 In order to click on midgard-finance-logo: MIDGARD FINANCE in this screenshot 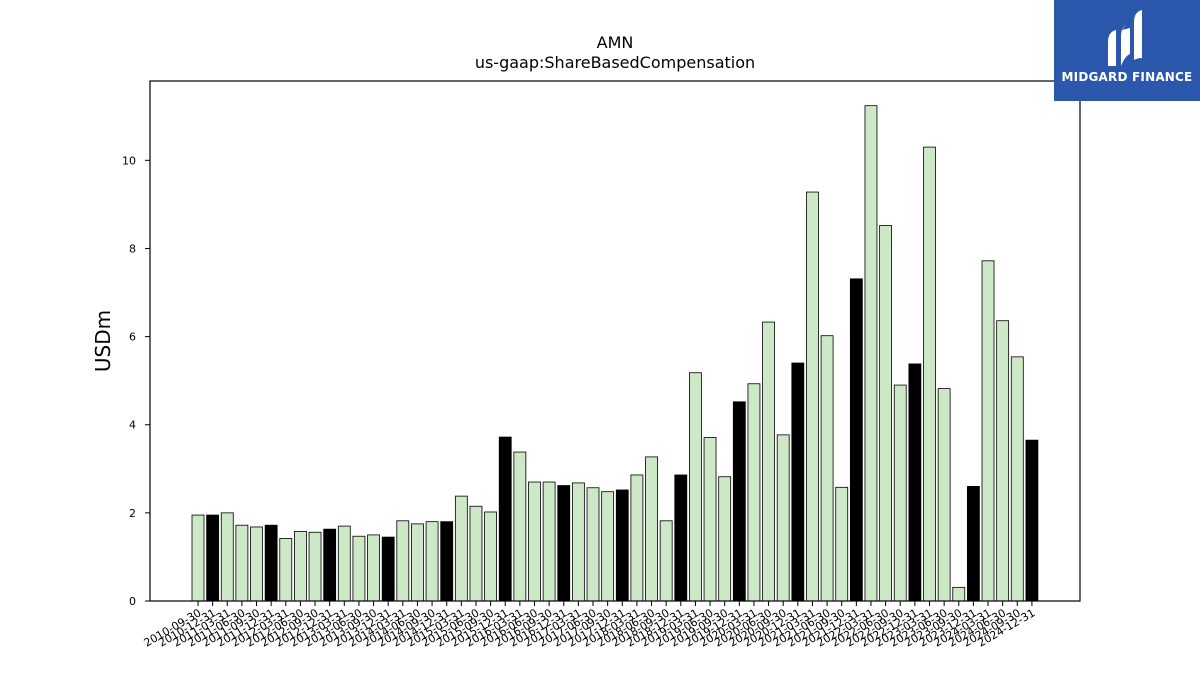, I will do `click(1127, 50)`.